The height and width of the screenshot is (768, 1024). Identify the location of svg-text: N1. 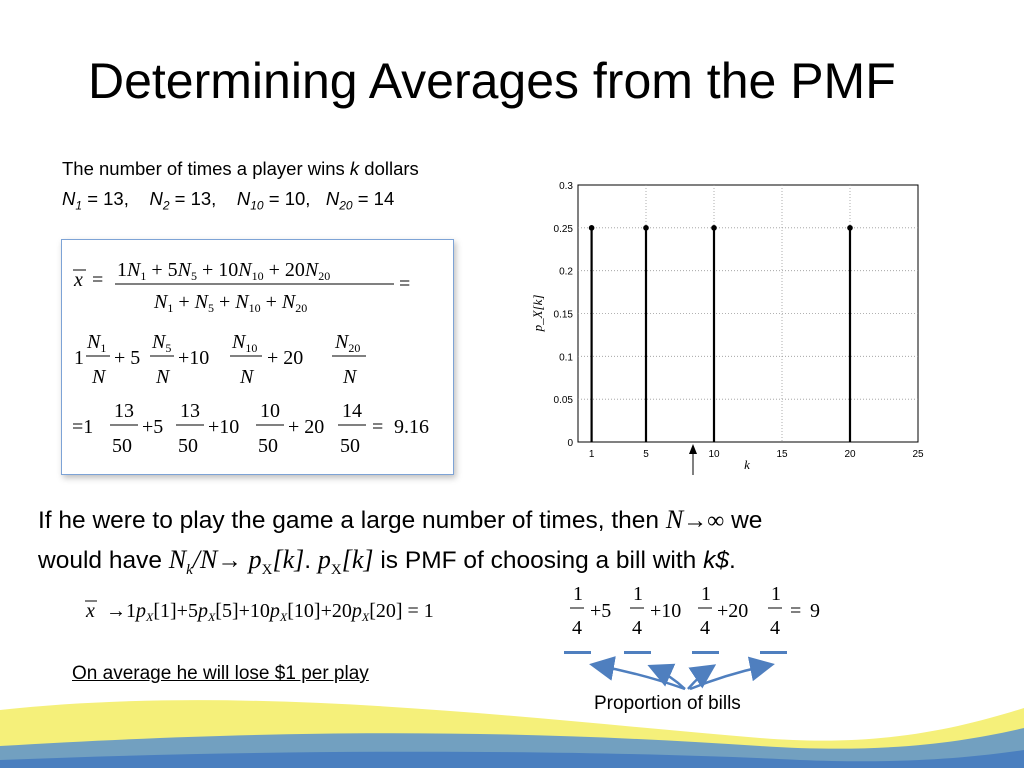
(96, 343).